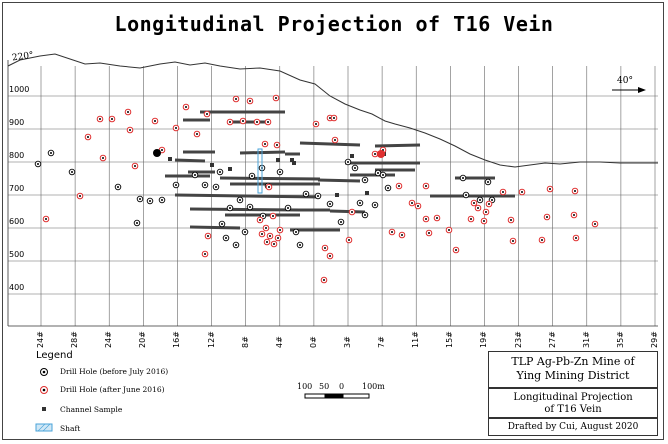  I want to click on legend-red-hole-dot-icon, so click(44, 390).